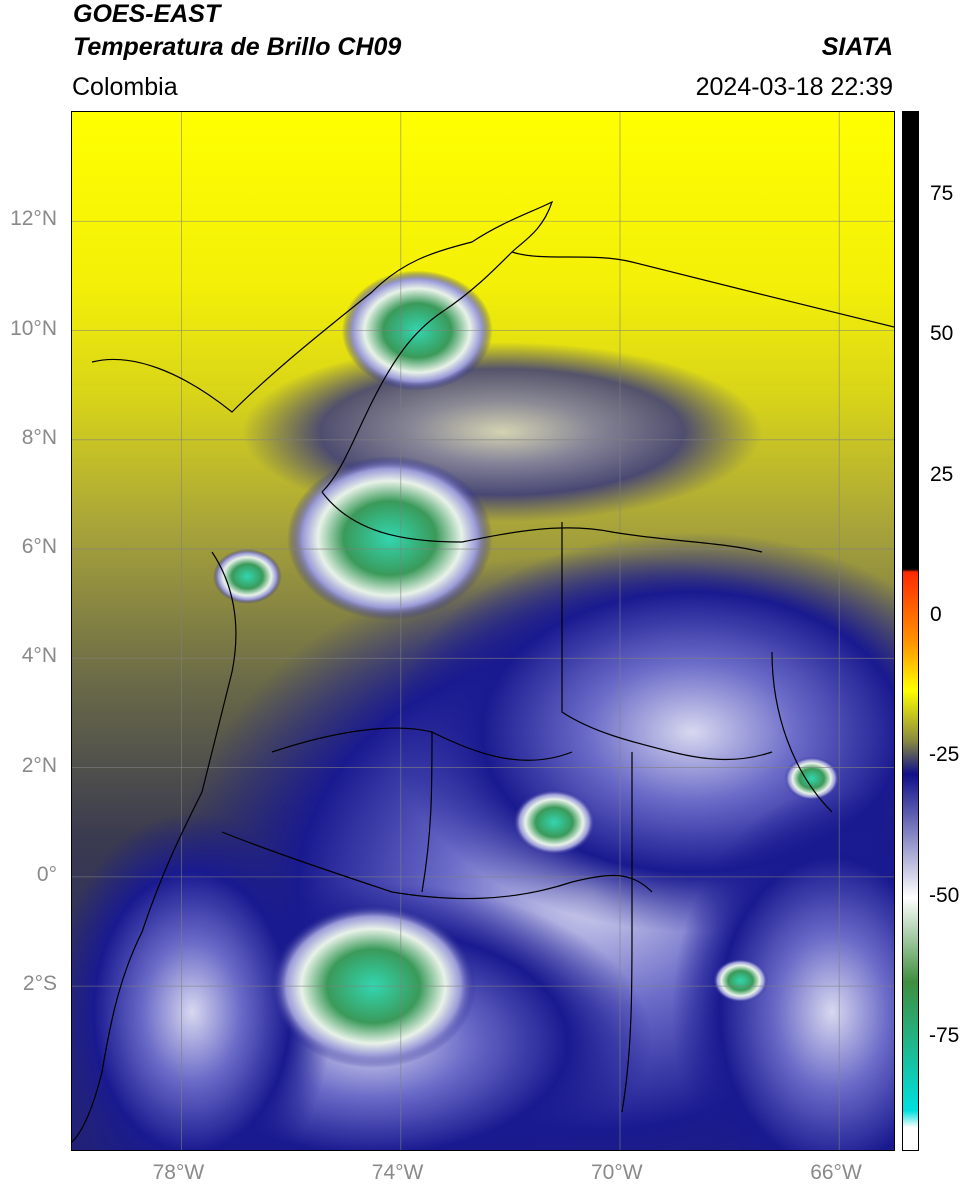  Describe the element at coordinates (942, 194) in the screenshot. I see `colorbar-tick-label: 75` at that location.